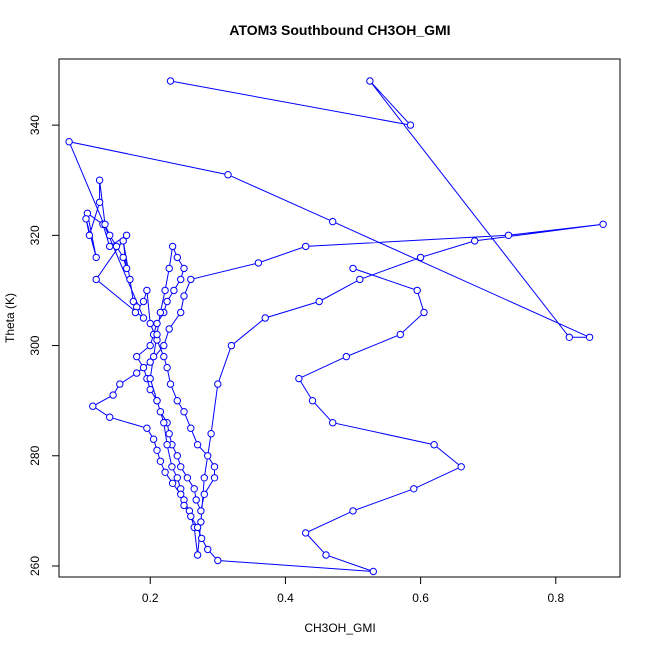  Describe the element at coordinates (35, 455) in the screenshot. I see `y-tick-label: 280` at that location.